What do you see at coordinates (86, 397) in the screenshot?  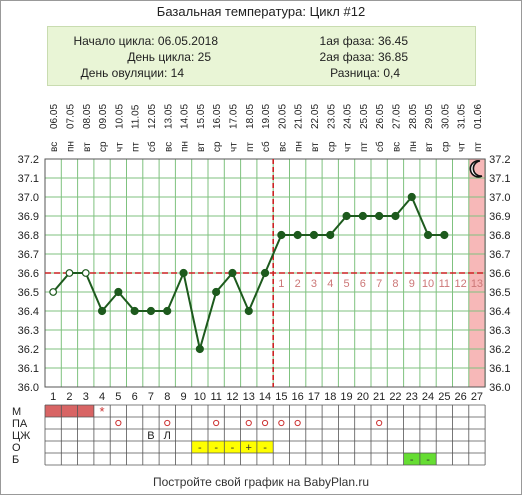 I see `day-number-label: 3` at bounding box center [86, 397].